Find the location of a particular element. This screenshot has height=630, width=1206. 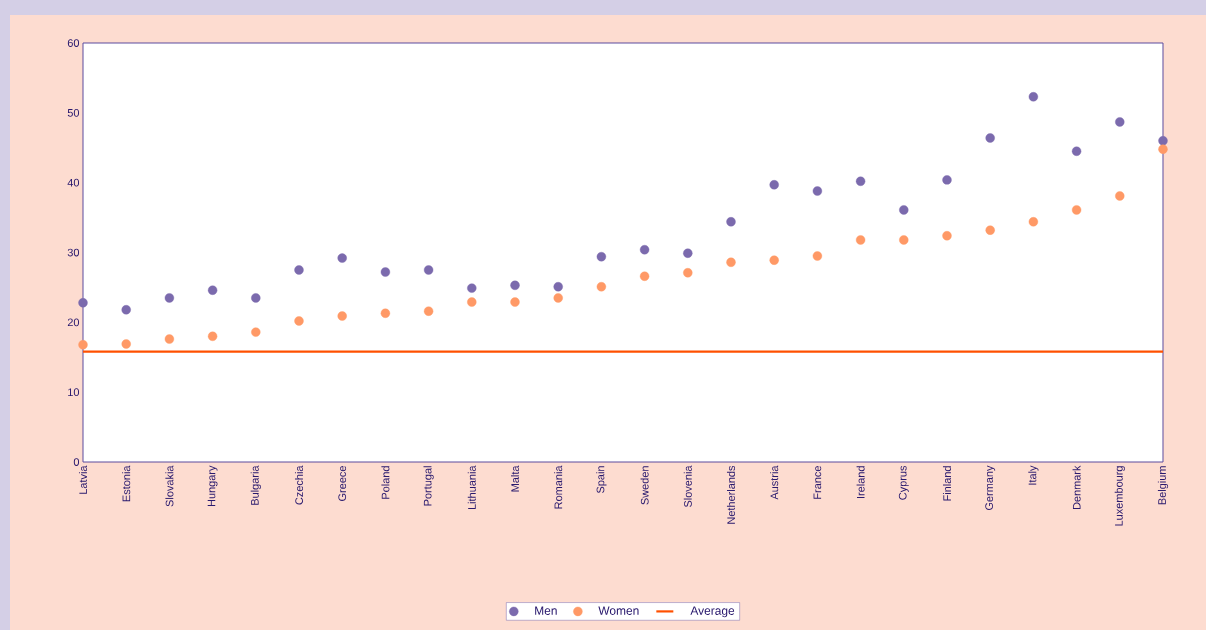

legend-label: Average is located at coordinates (712, 612).